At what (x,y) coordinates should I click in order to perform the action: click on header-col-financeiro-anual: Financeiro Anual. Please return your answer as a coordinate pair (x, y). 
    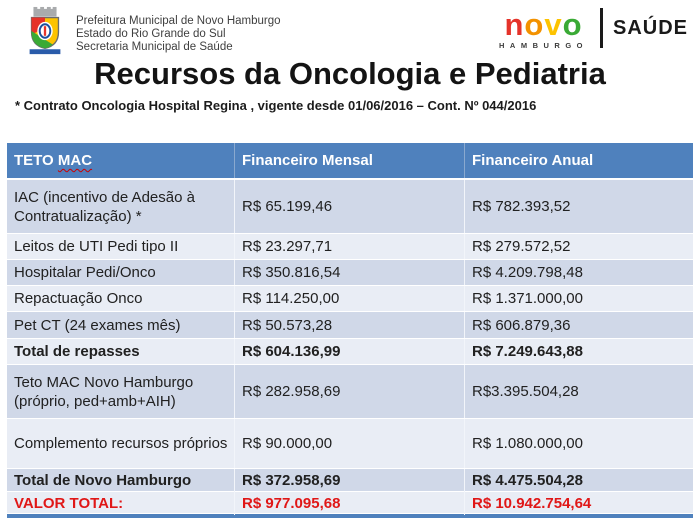
    Looking at the image, I should click on (533, 160).